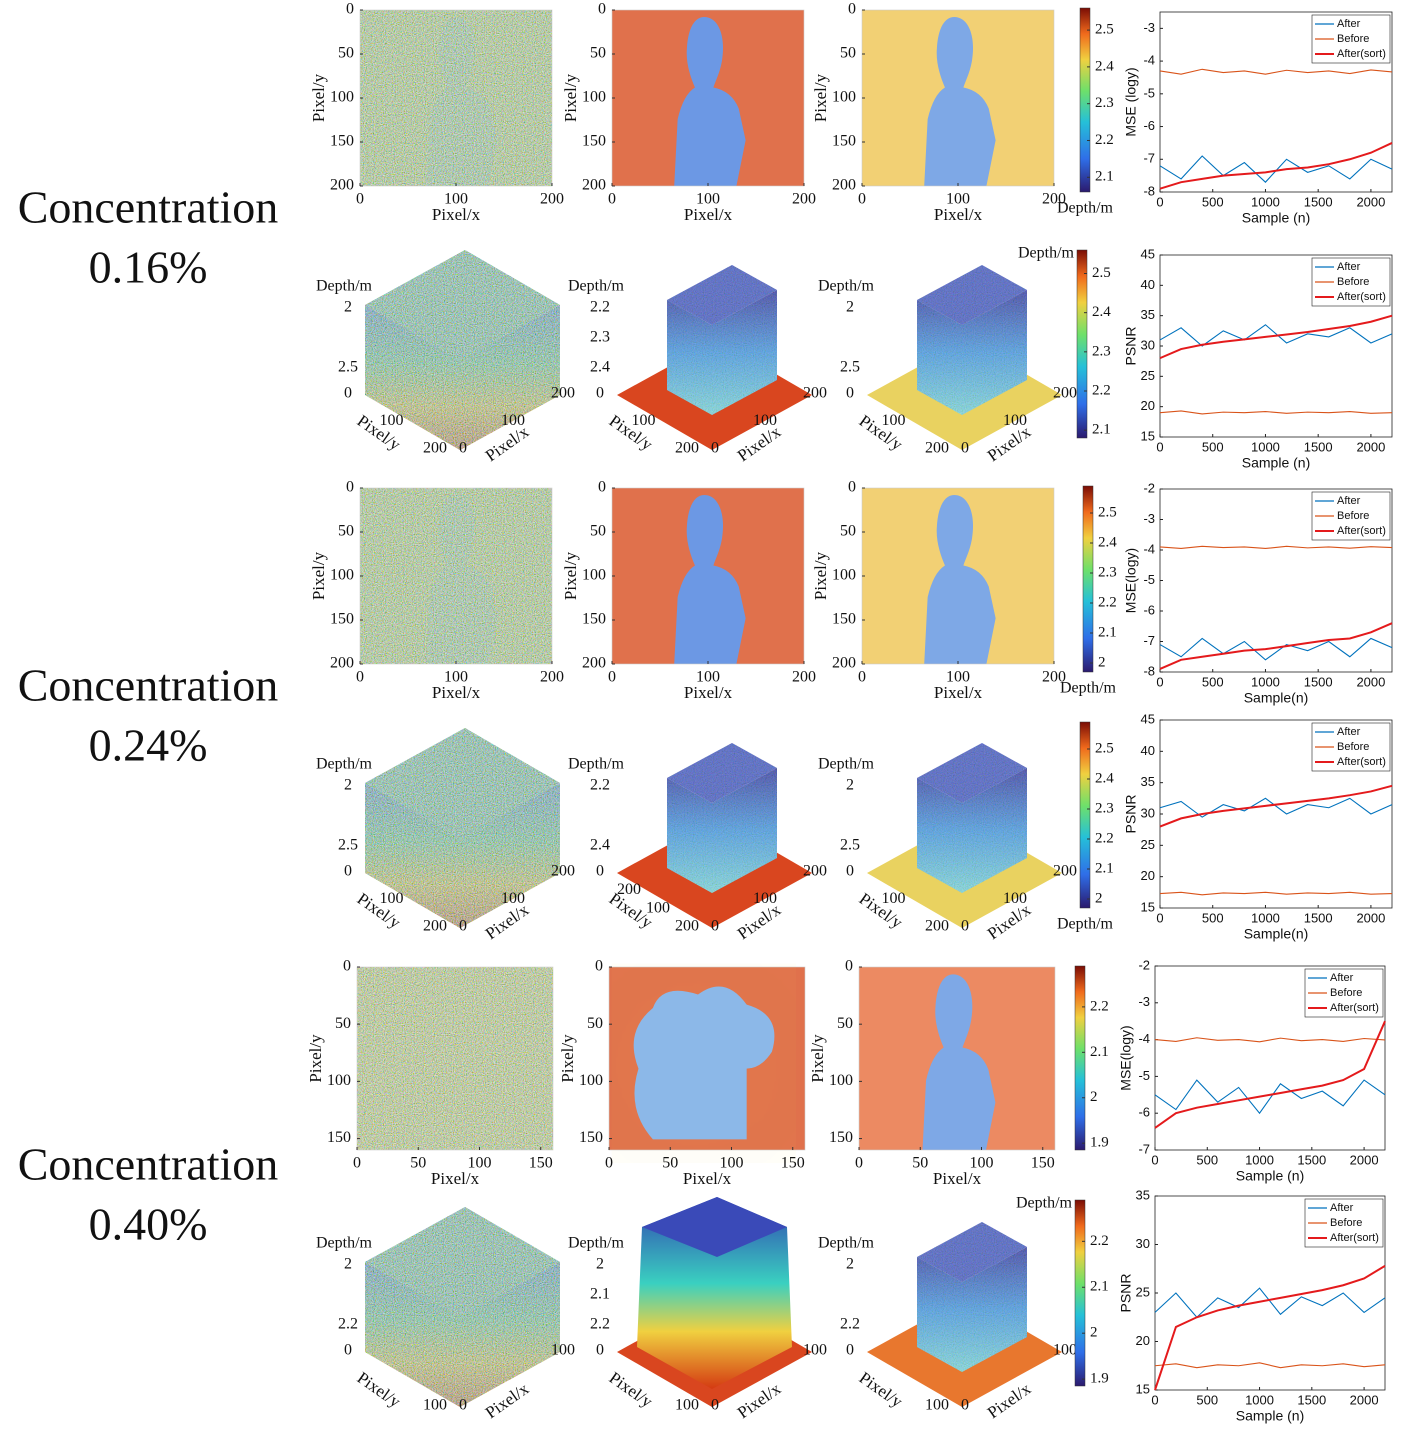 Image resolution: width=1402 pixels, height=1441 pixels. Describe the element at coordinates (1144, 1112) in the screenshot. I see `y-tick-label: -6` at that location.